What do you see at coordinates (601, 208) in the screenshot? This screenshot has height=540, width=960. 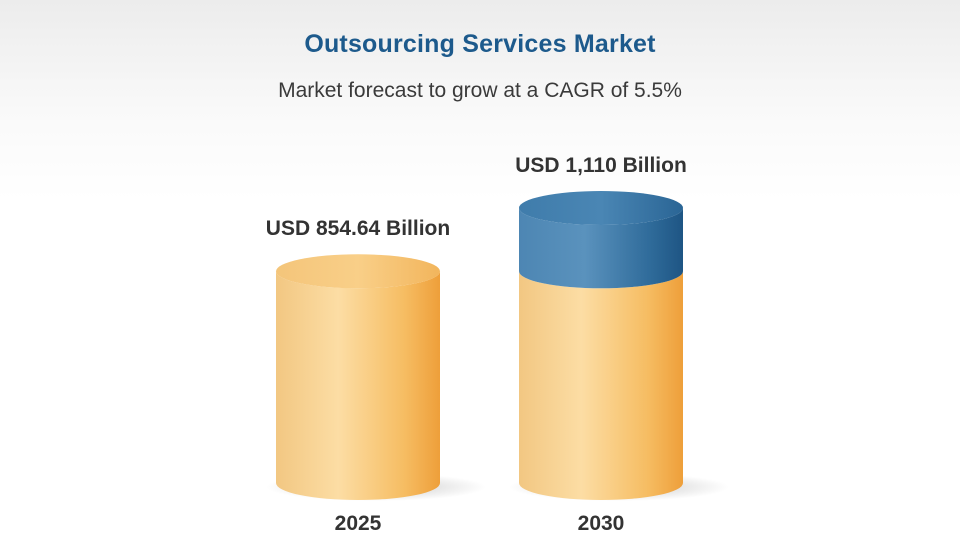 I see `bar-top-2030` at bounding box center [601, 208].